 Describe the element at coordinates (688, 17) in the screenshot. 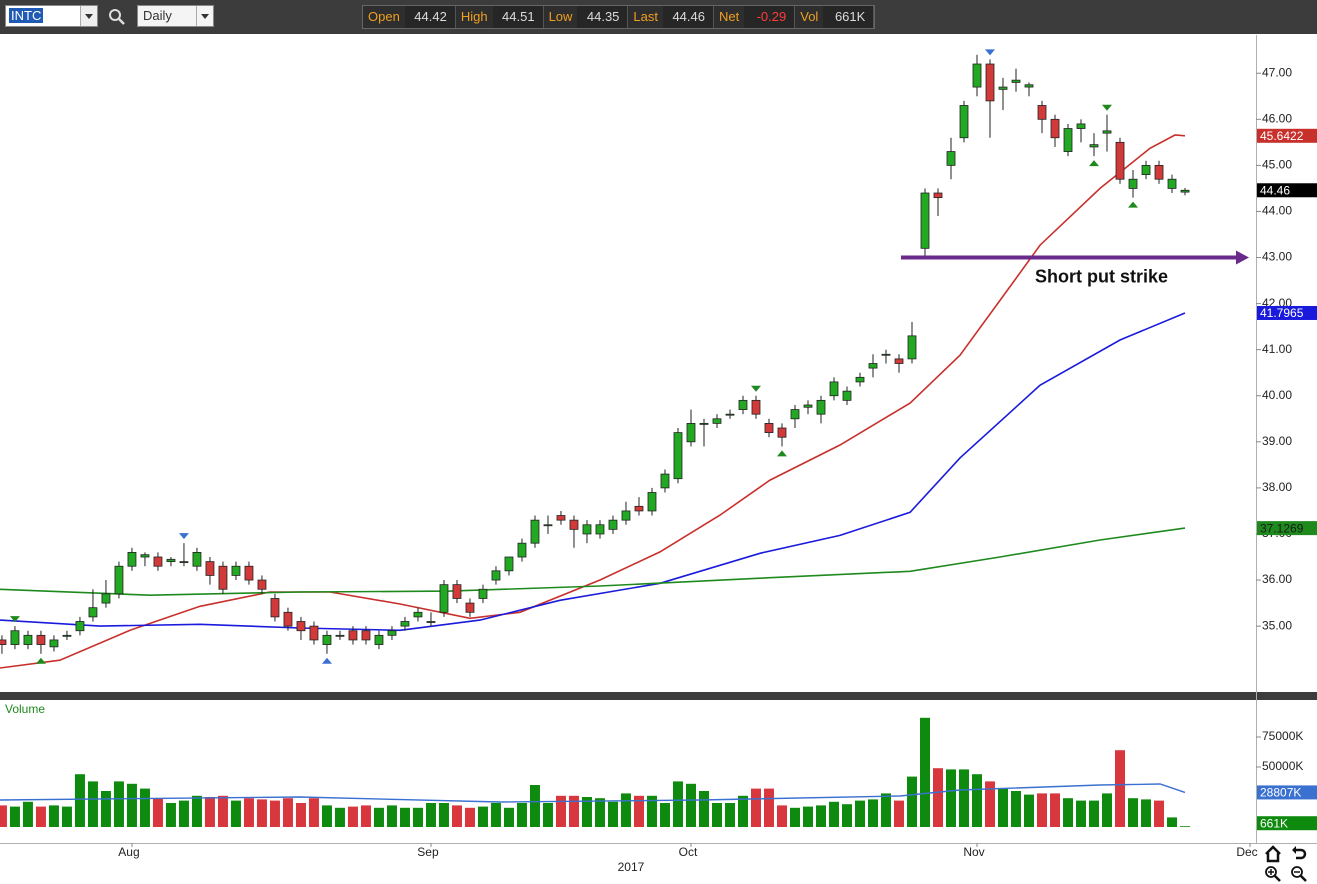

I see `field-value: 44.46` at that location.